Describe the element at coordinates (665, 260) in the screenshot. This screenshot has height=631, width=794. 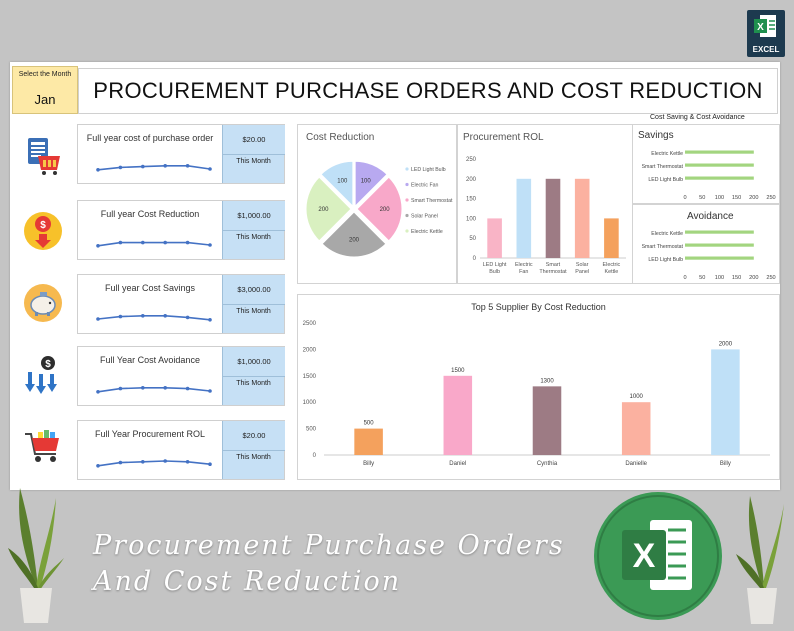
I see `hbar-category-label: LED Light Bulb` at that location.